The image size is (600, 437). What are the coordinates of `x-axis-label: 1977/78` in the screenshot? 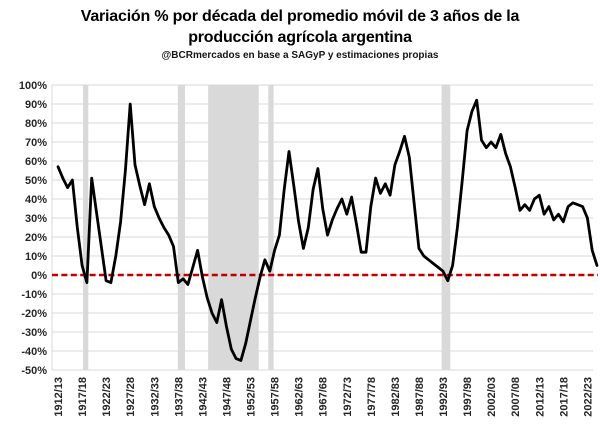 It's located at (372, 397).